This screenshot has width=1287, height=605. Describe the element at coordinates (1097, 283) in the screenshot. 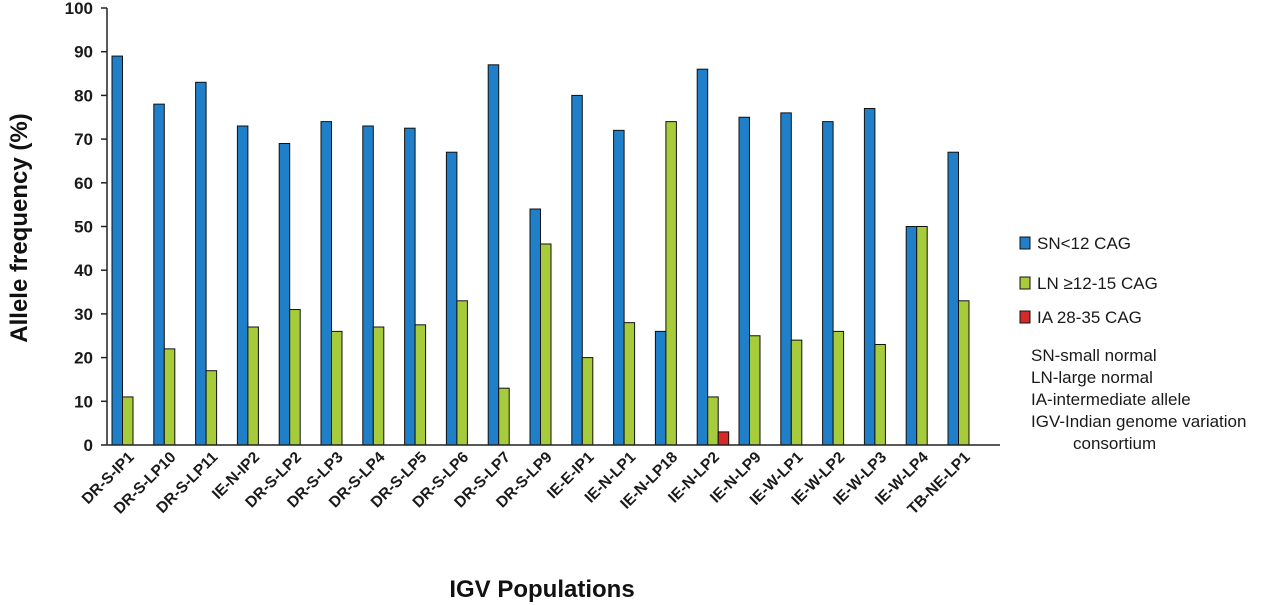

I see `legend-label: LN ≥12-15 CAG` at that location.